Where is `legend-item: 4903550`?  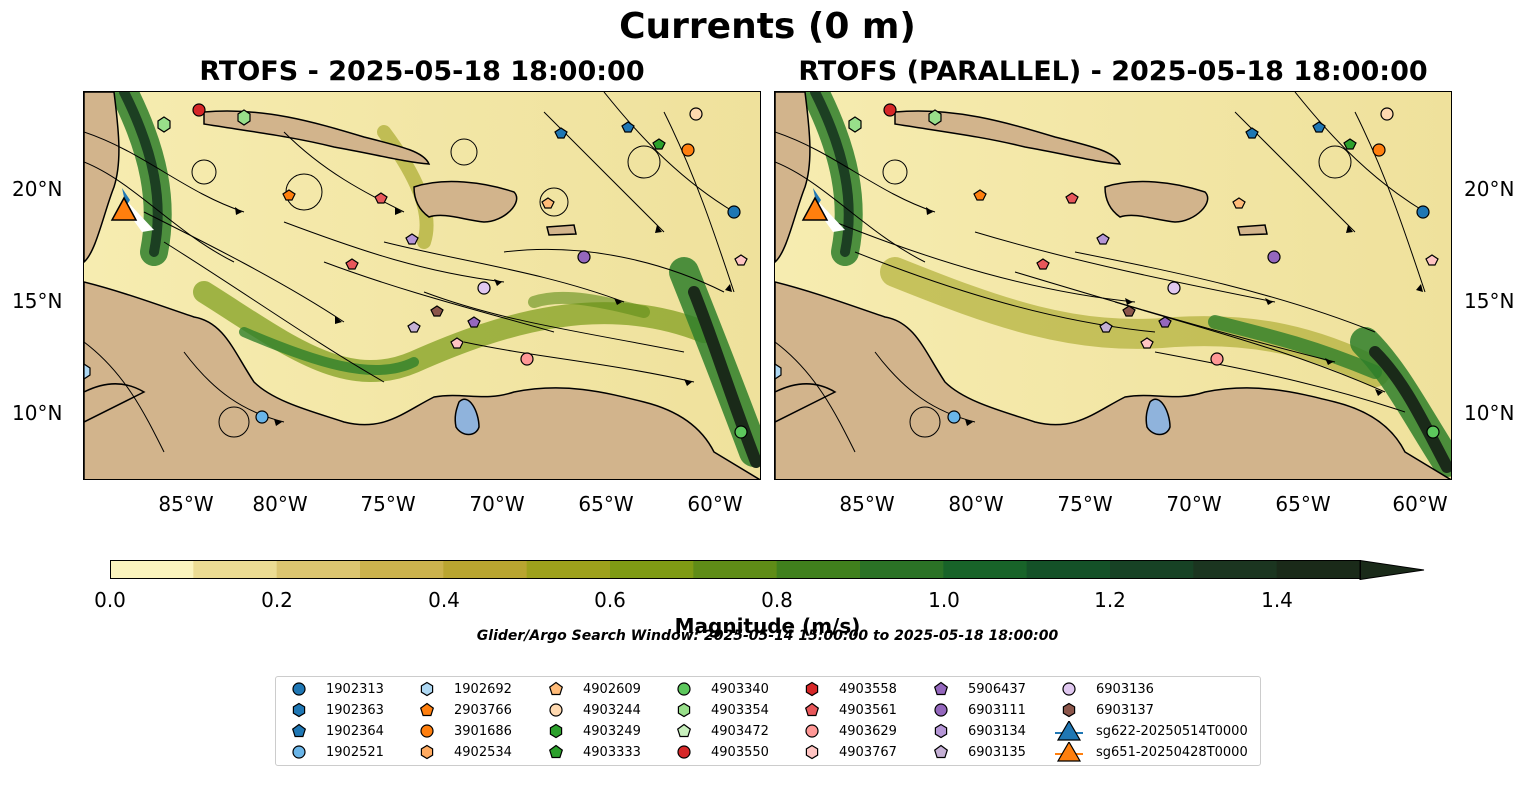
legend-item: 4903550 is located at coordinates (719, 752).